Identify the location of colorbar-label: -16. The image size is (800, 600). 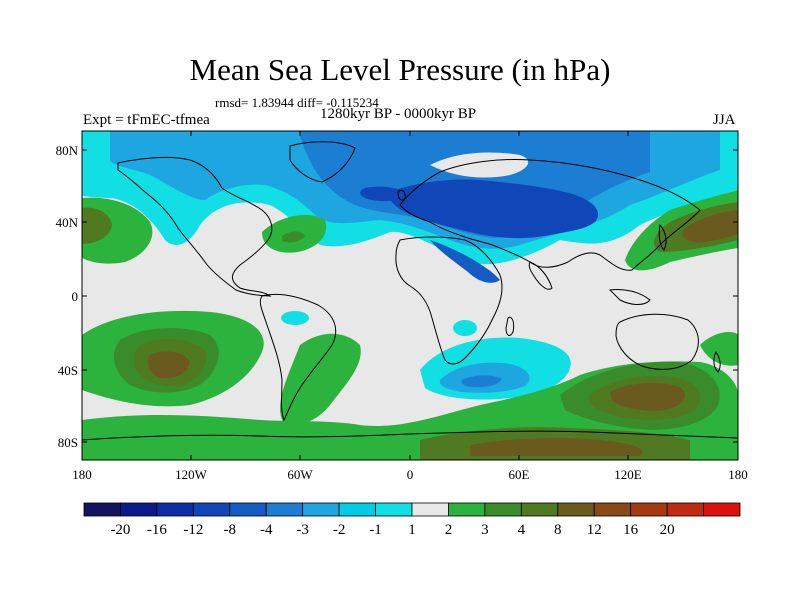
(157, 530).